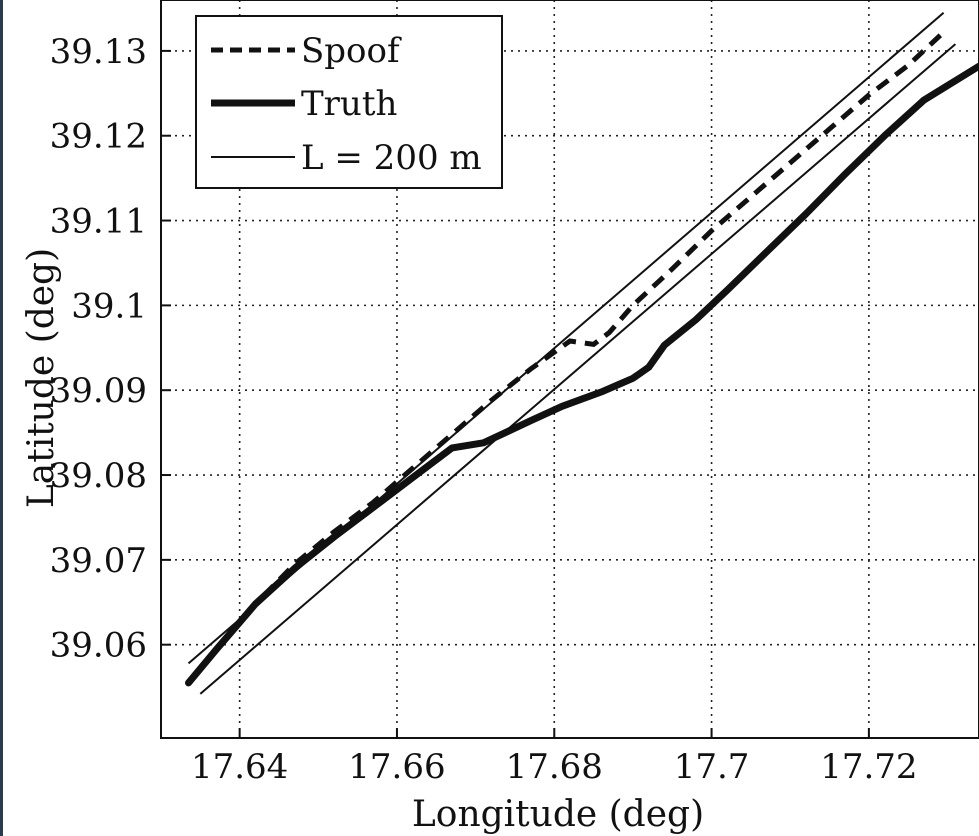 The image size is (979, 836). Describe the element at coordinates (712, 767) in the screenshot. I see `x-tick-label: 17.7` at that location.